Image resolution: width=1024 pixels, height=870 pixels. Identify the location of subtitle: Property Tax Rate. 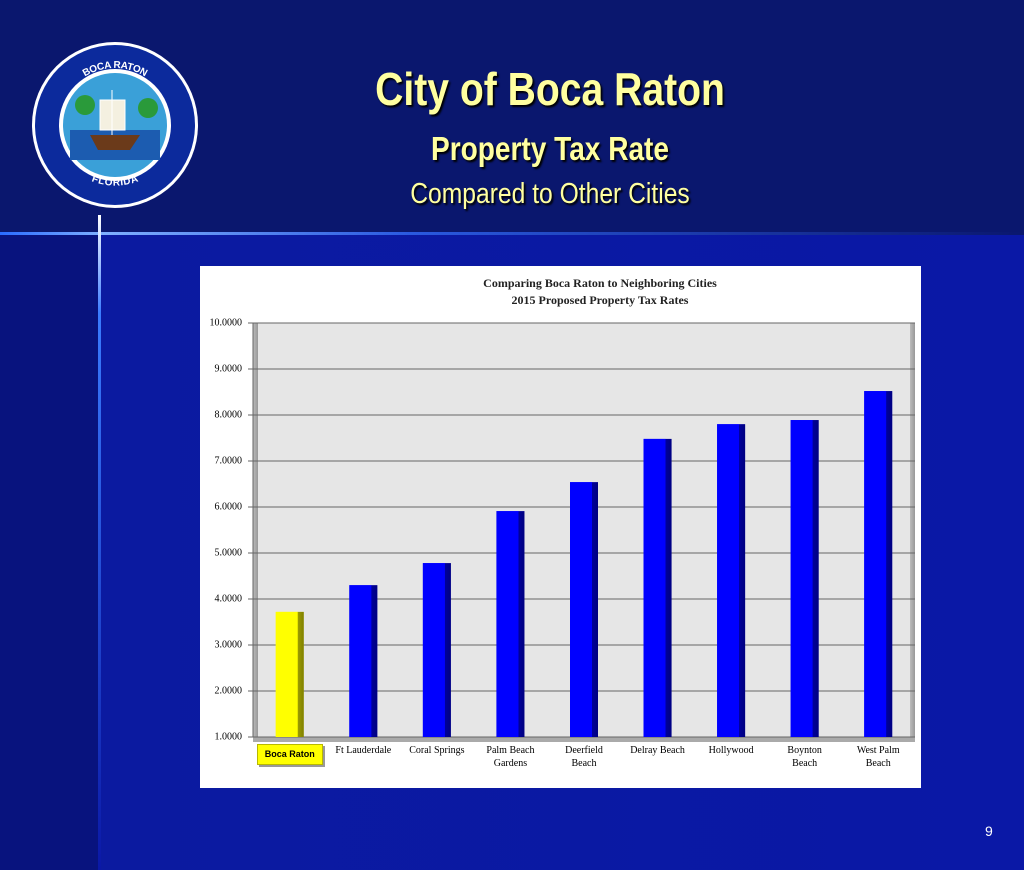
(550, 148).